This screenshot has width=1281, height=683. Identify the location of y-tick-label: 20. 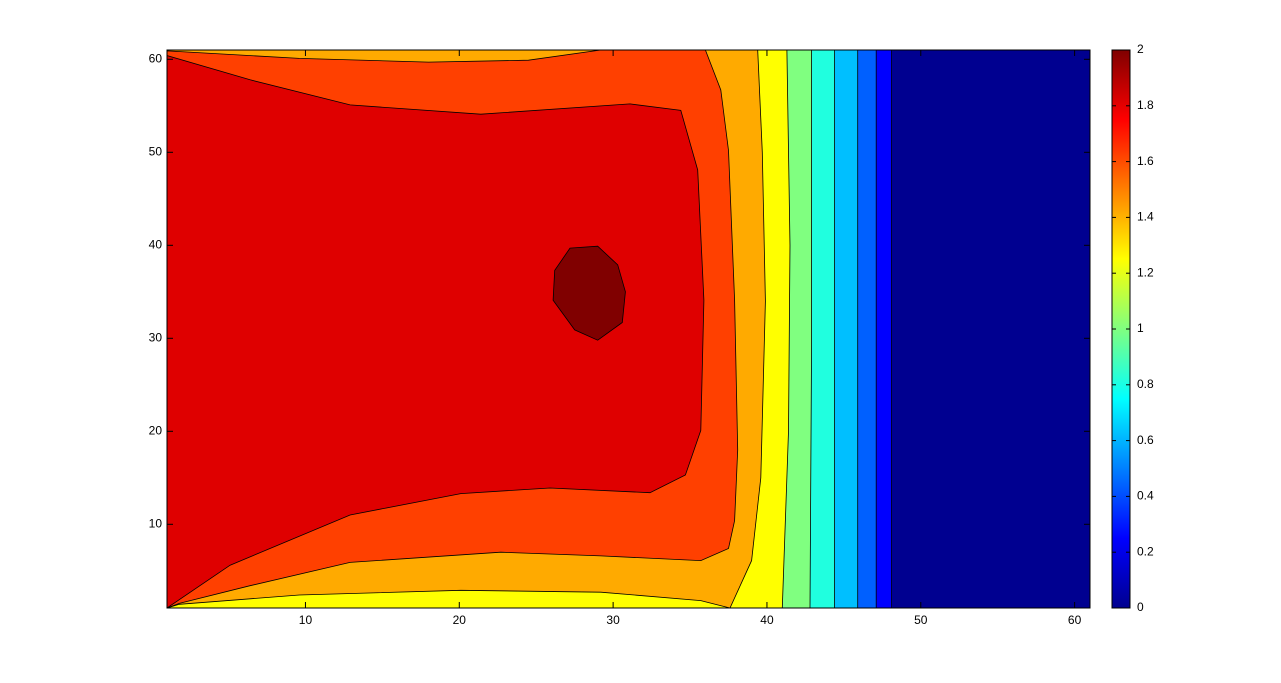
(156, 430).